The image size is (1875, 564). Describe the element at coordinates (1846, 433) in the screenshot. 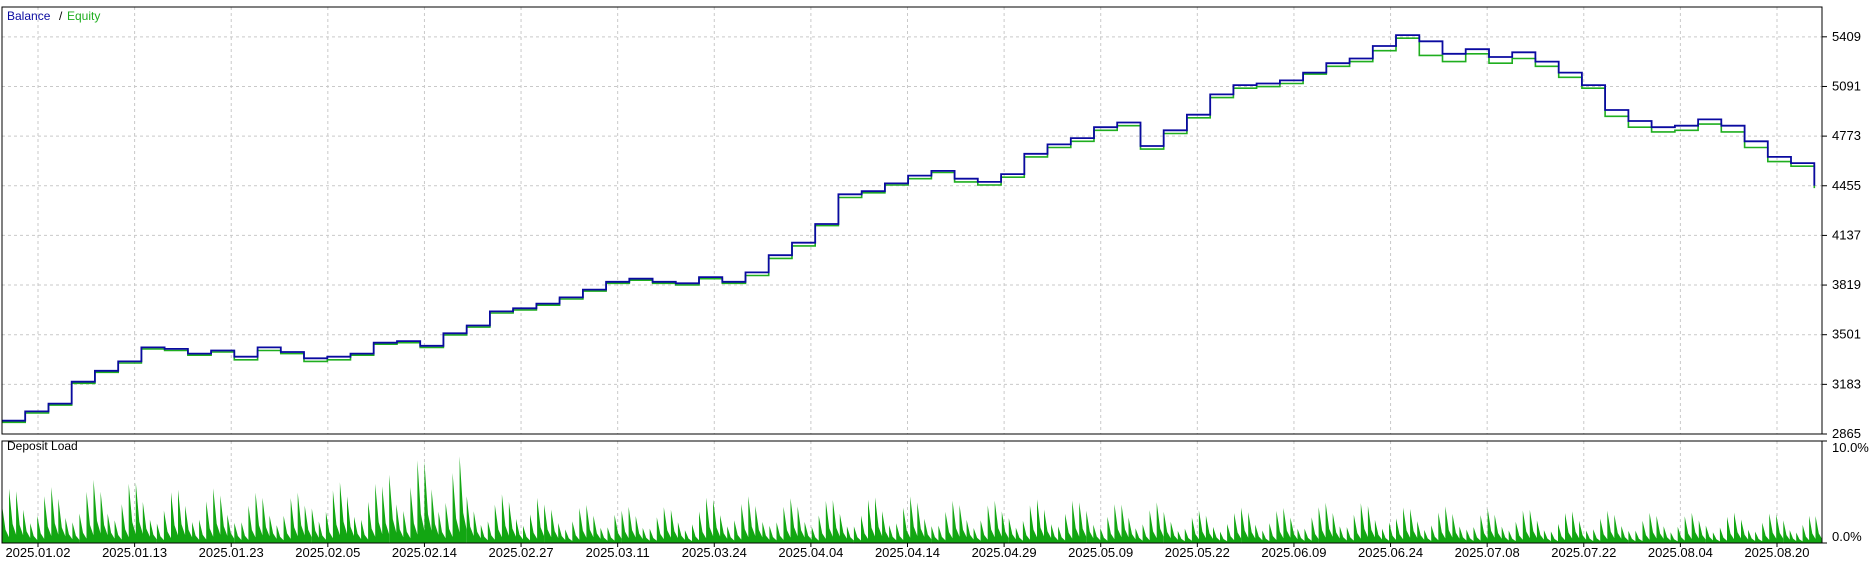

I see `y-tick-label: 2865` at that location.